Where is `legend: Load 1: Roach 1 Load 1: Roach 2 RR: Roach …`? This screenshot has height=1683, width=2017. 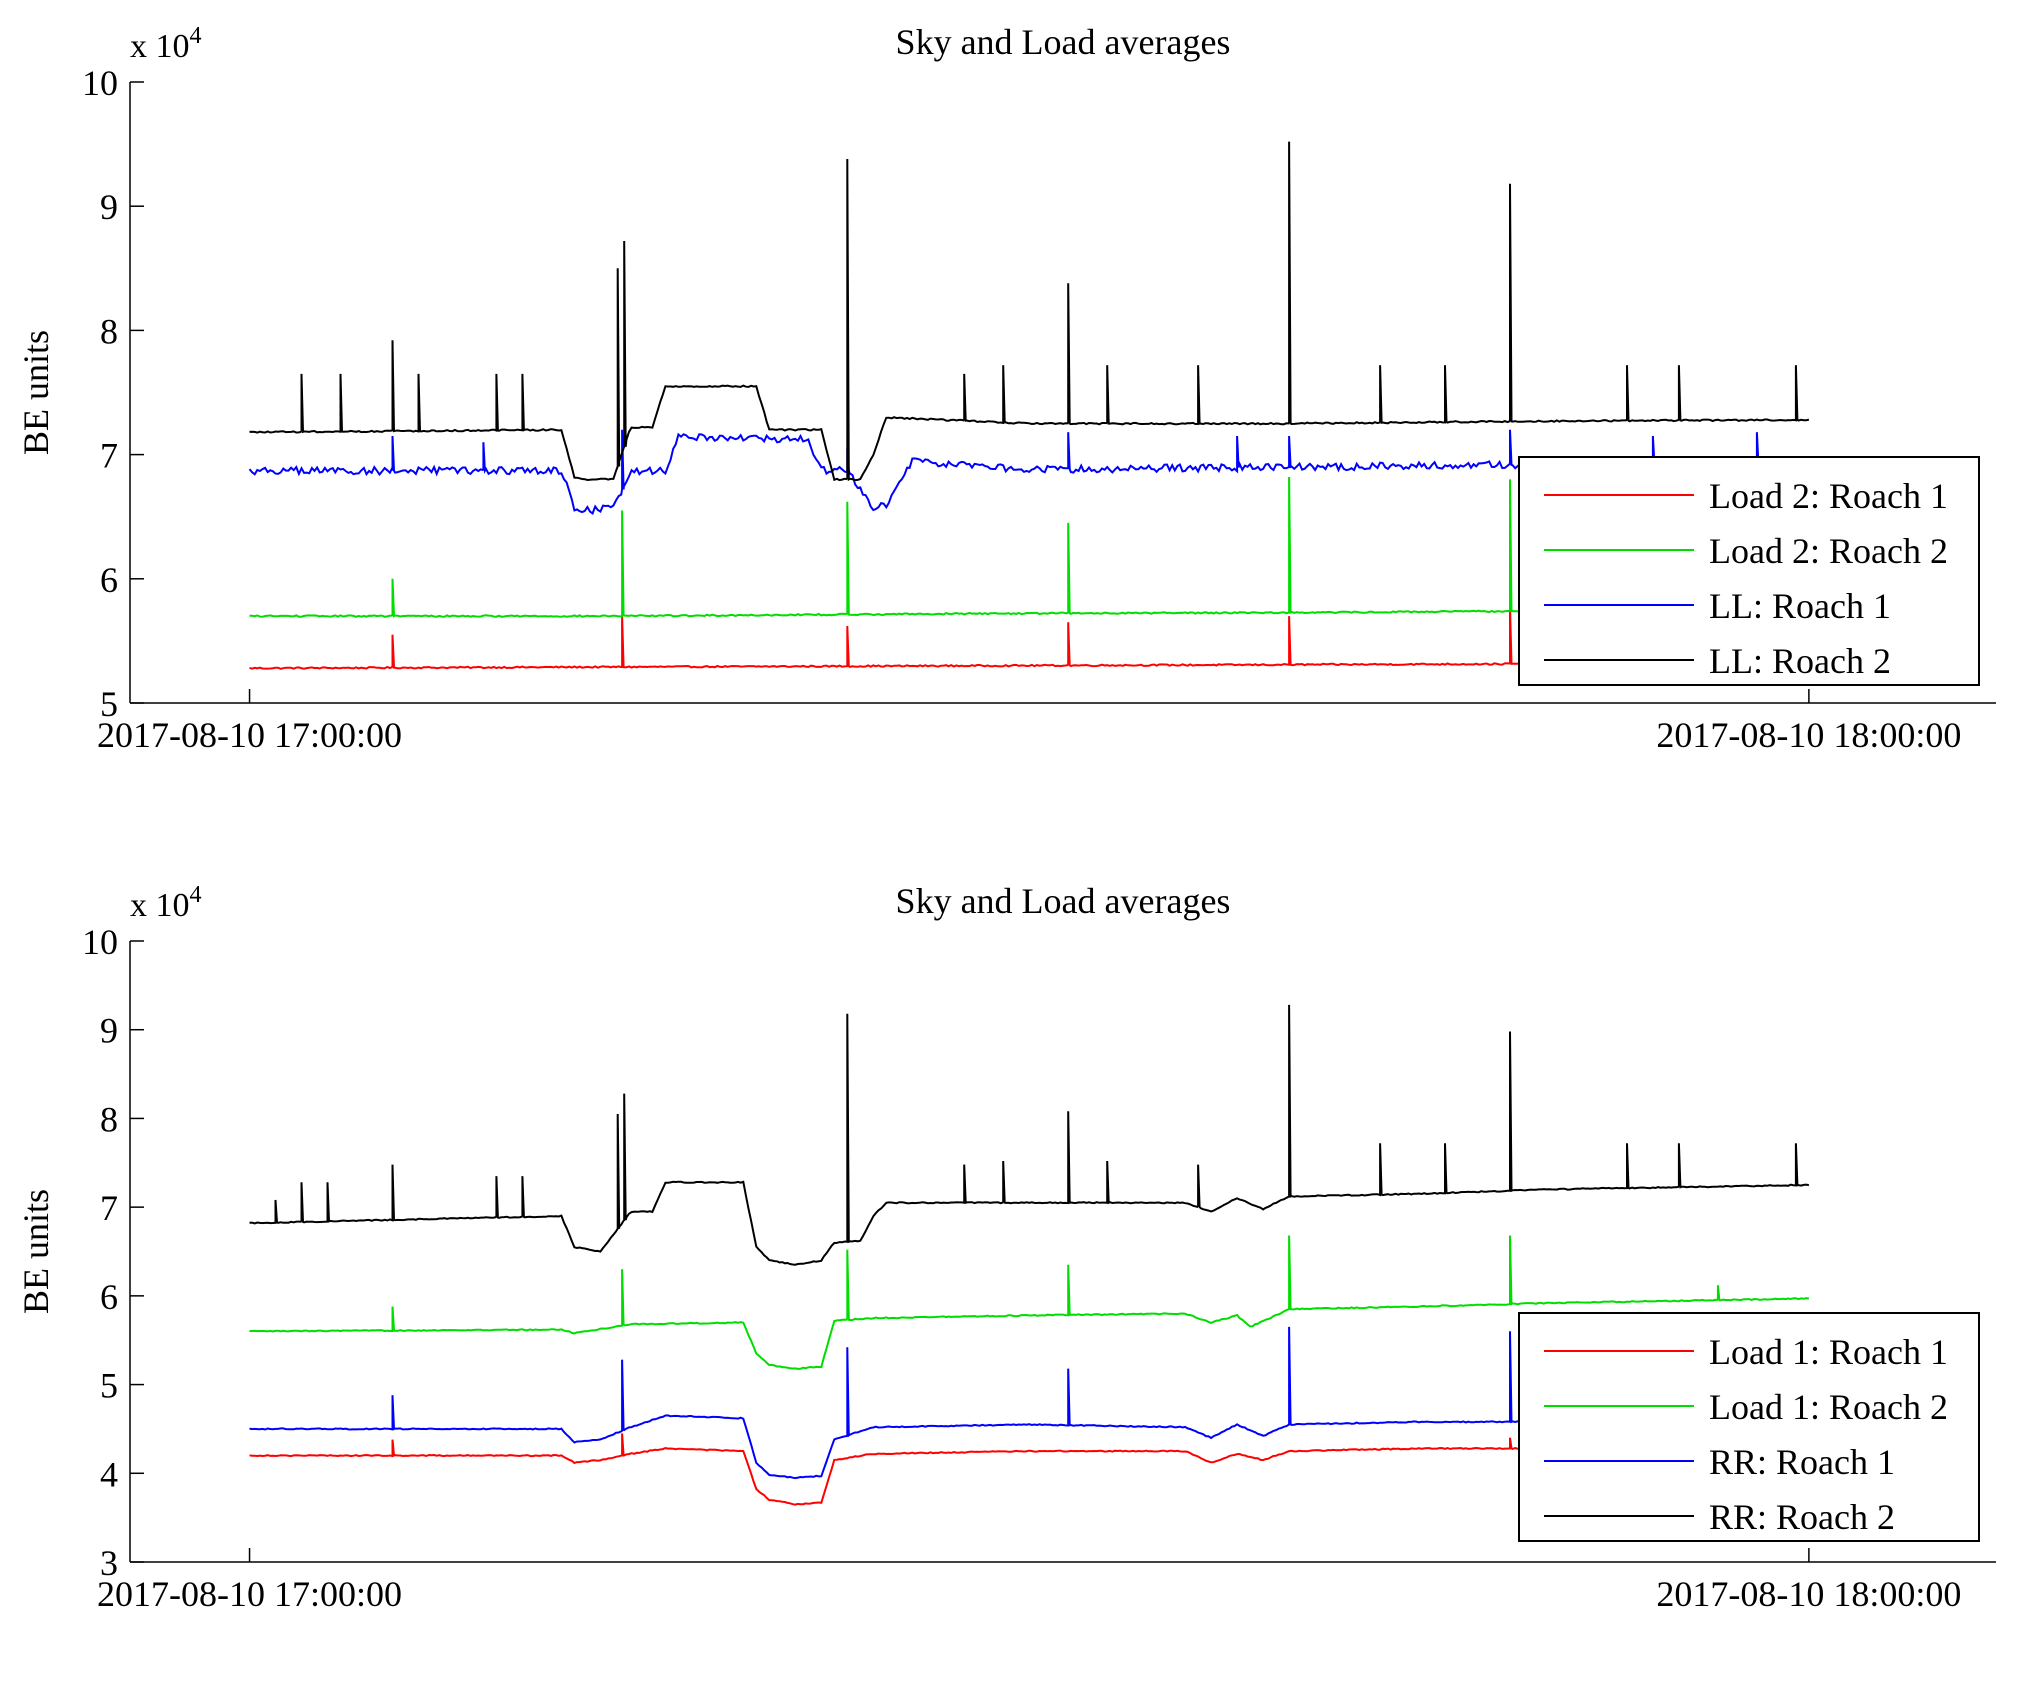 legend: Load 1: Roach 1 Load 1: Roach 2 RR: Roach … is located at coordinates (1749, 1427).